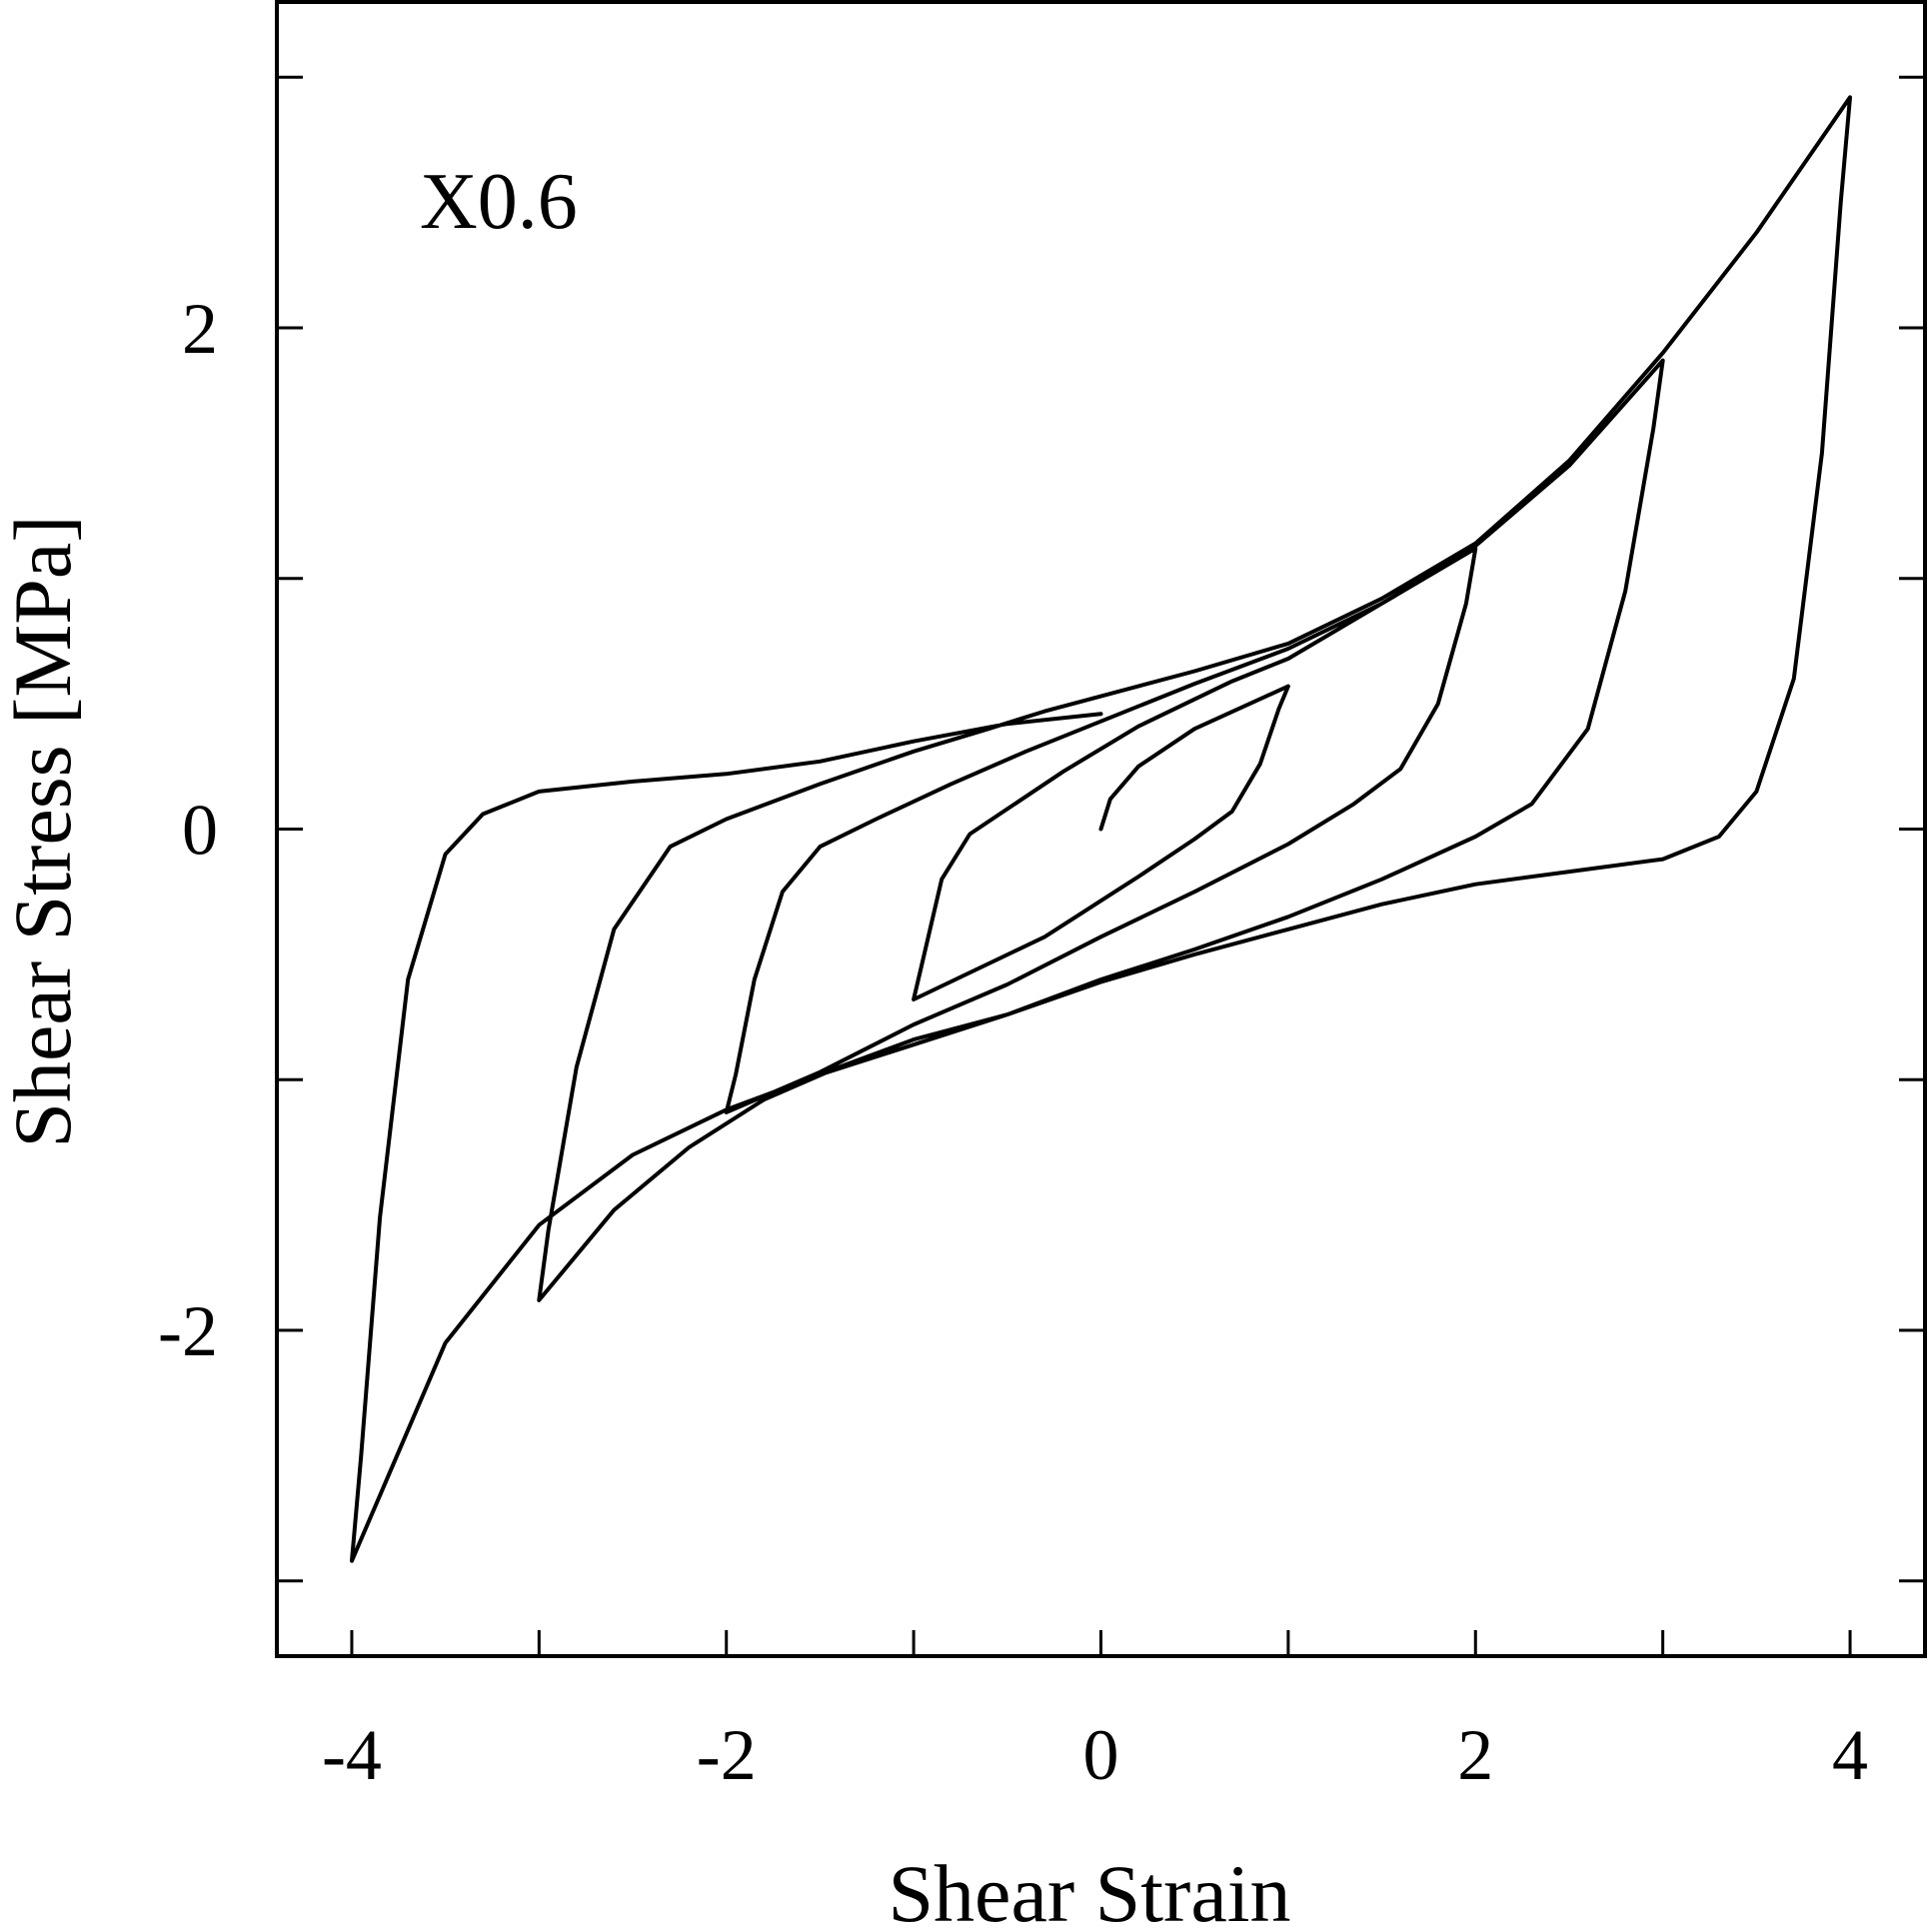  What do you see at coordinates (1101, 1755) in the screenshot?
I see `x-tick-label: 0` at bounding box center [1101, 1755].